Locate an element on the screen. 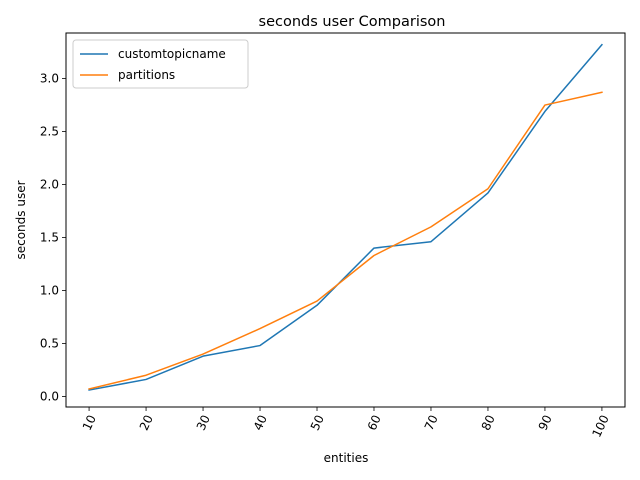 This screenshot has height=480, width=640. legend-label-customtopicname: customtopicname is located at coordinates (172, 54).